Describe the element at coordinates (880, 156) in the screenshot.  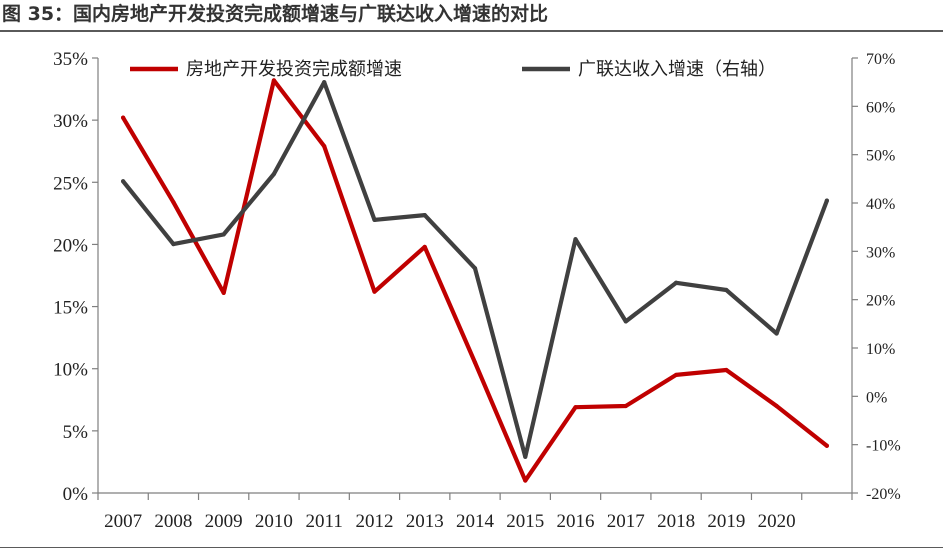
I see `right-tick-label: 50%` at that location.